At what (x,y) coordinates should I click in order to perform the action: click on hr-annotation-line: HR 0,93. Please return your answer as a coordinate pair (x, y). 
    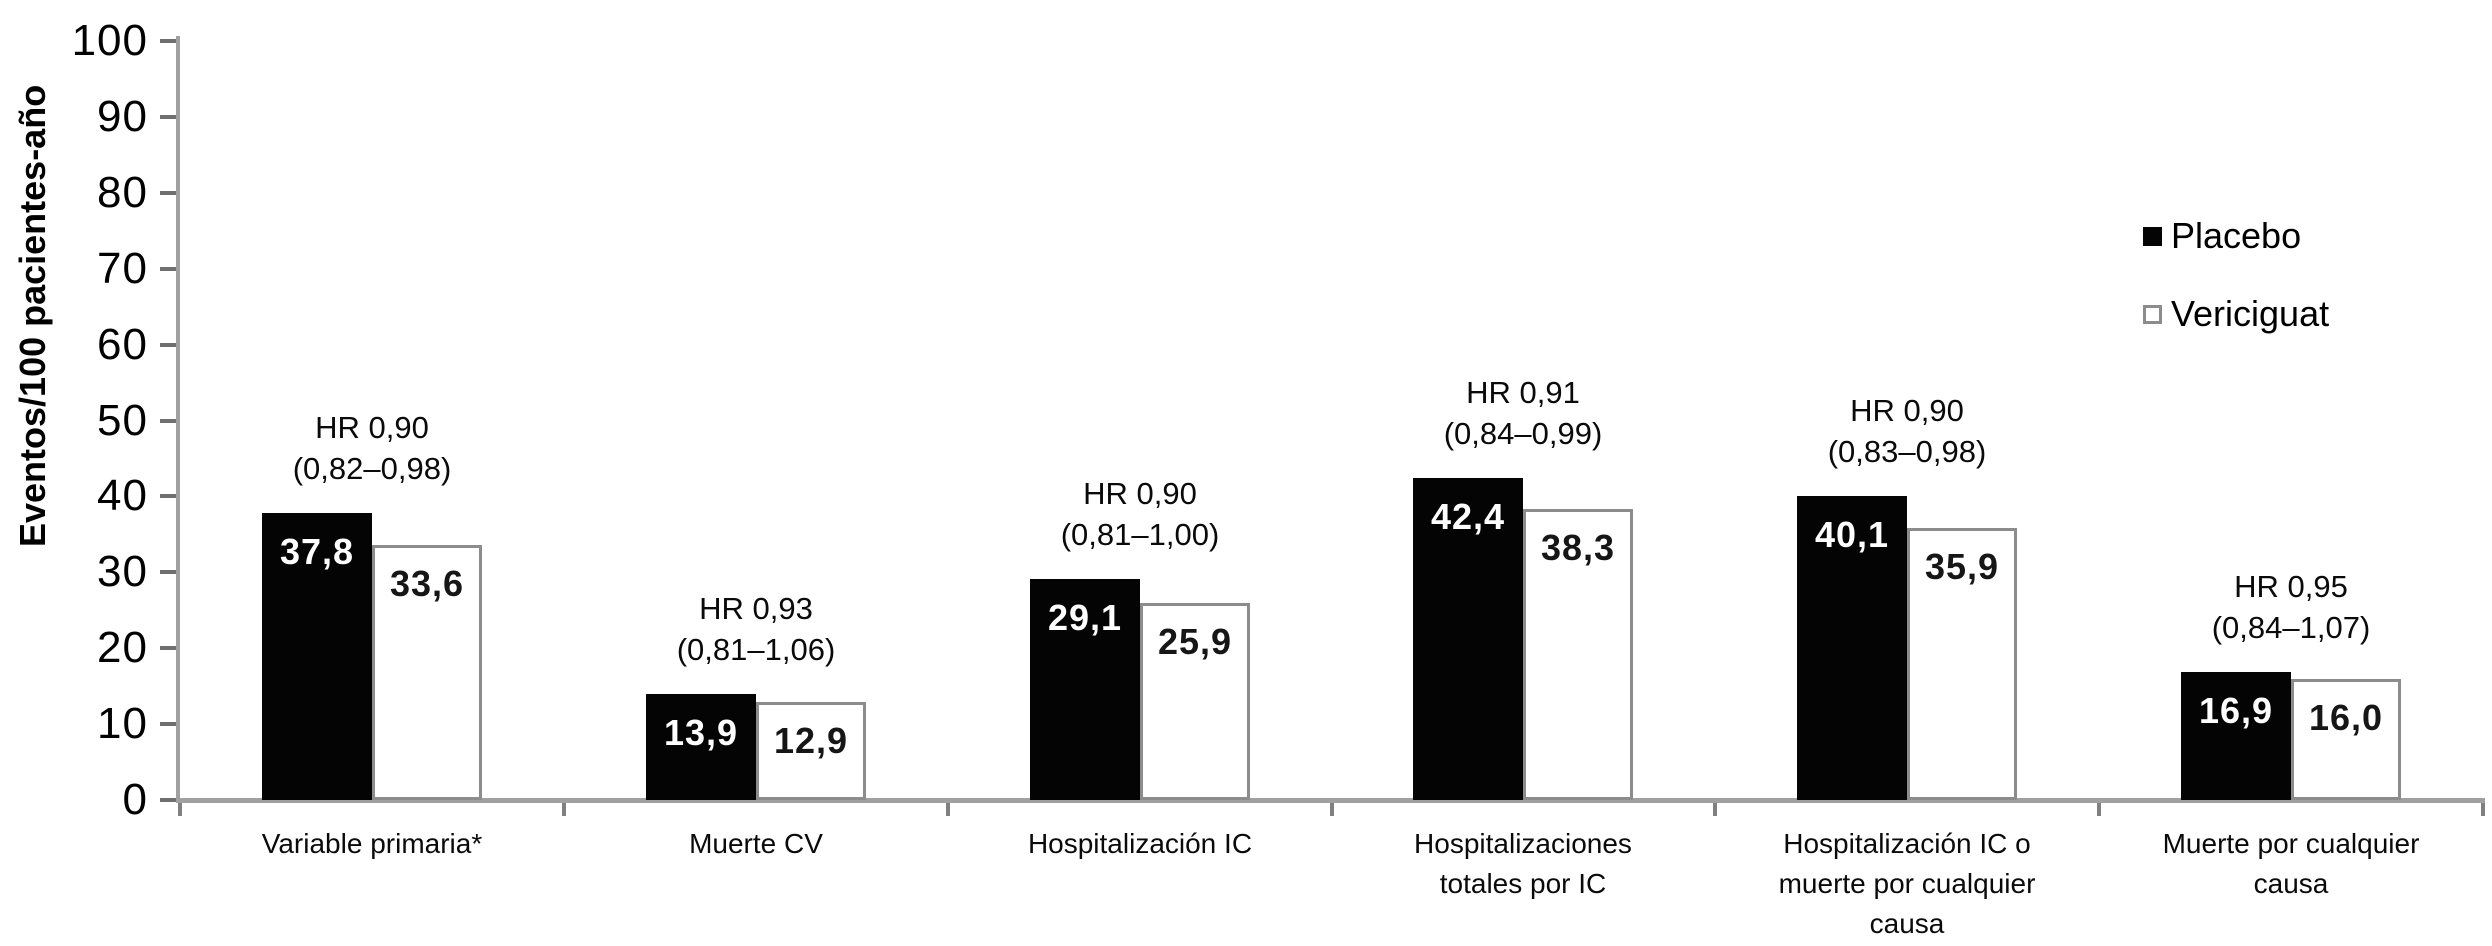
    Looking at the image, I should click on (756, 608).